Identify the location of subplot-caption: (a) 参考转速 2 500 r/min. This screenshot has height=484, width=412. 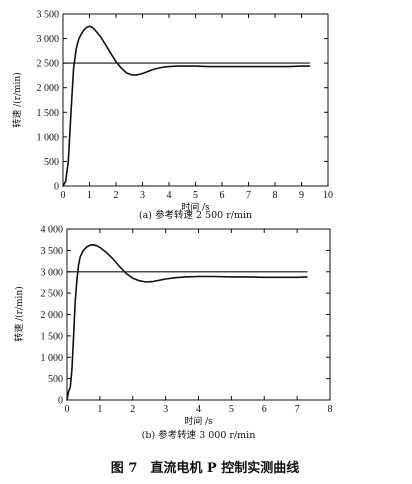
(195, 215).